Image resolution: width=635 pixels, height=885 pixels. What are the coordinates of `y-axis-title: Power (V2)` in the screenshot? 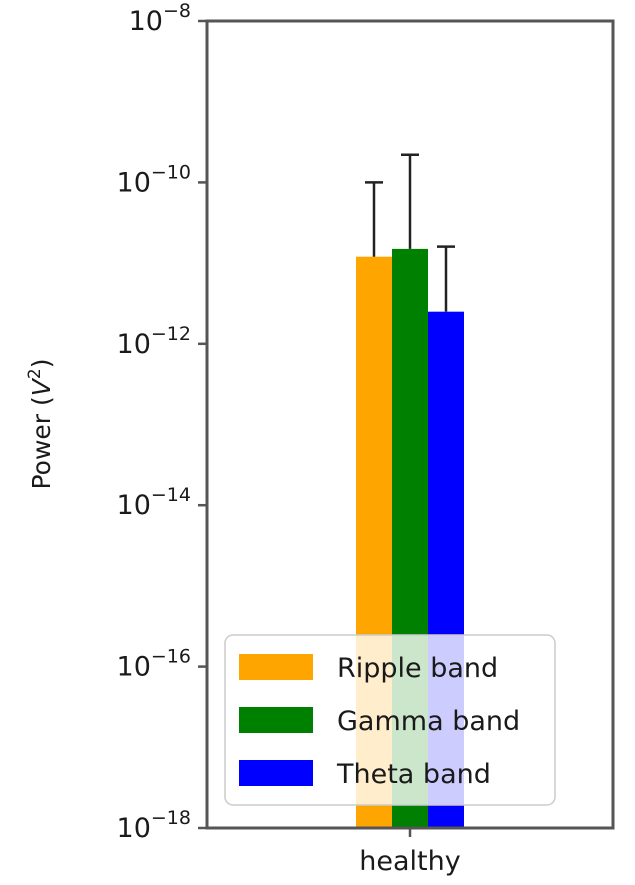 It's located at (40, 424).